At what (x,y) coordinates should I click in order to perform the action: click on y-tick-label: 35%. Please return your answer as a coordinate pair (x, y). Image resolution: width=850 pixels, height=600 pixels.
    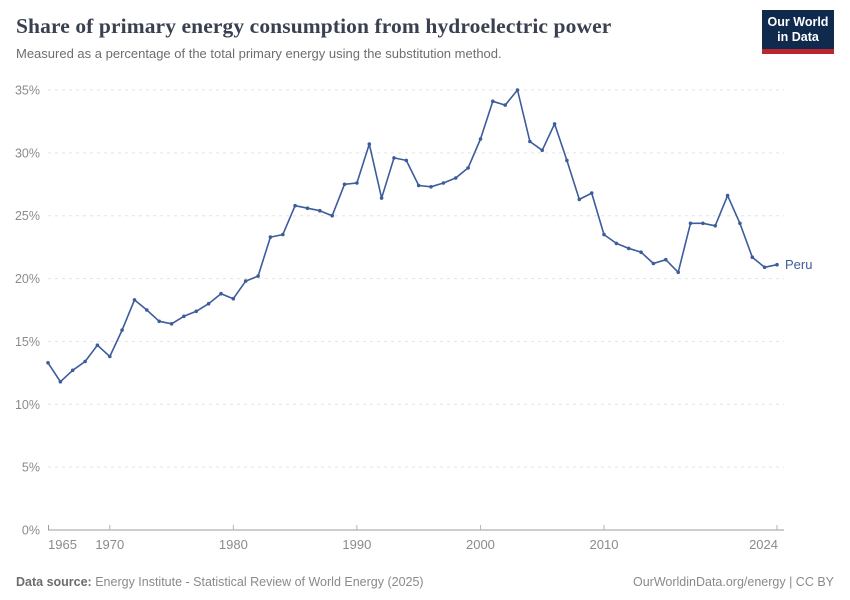
    Looking at the image, I should click on (27, 91).